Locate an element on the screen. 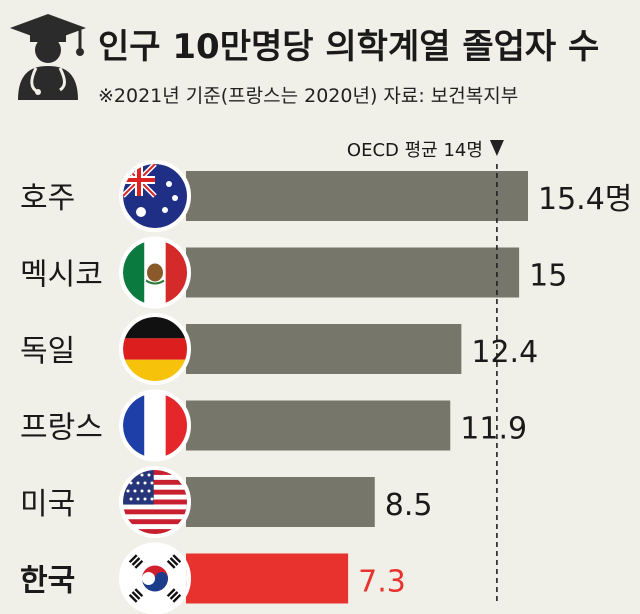 The height and width of the screenshot is (614, 640). category-label: 호주 is located at coordinates (47, 198).